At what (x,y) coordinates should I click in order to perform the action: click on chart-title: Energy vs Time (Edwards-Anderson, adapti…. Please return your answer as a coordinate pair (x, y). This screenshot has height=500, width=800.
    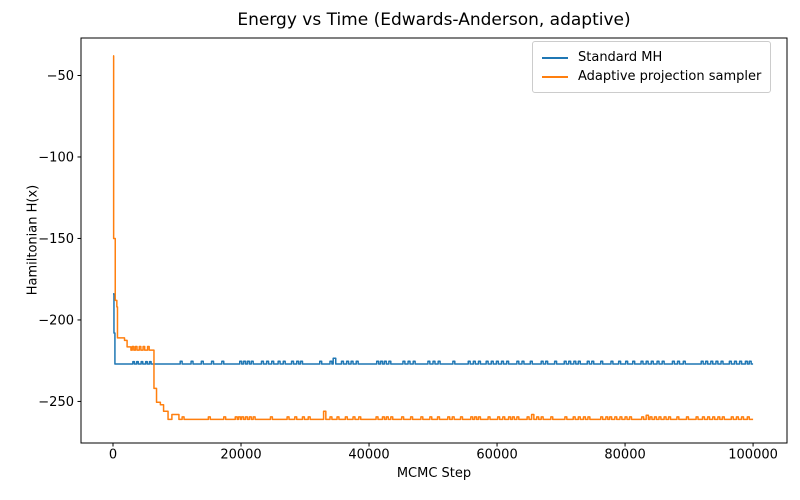
    Looking at the image, I should click on (434, 20).